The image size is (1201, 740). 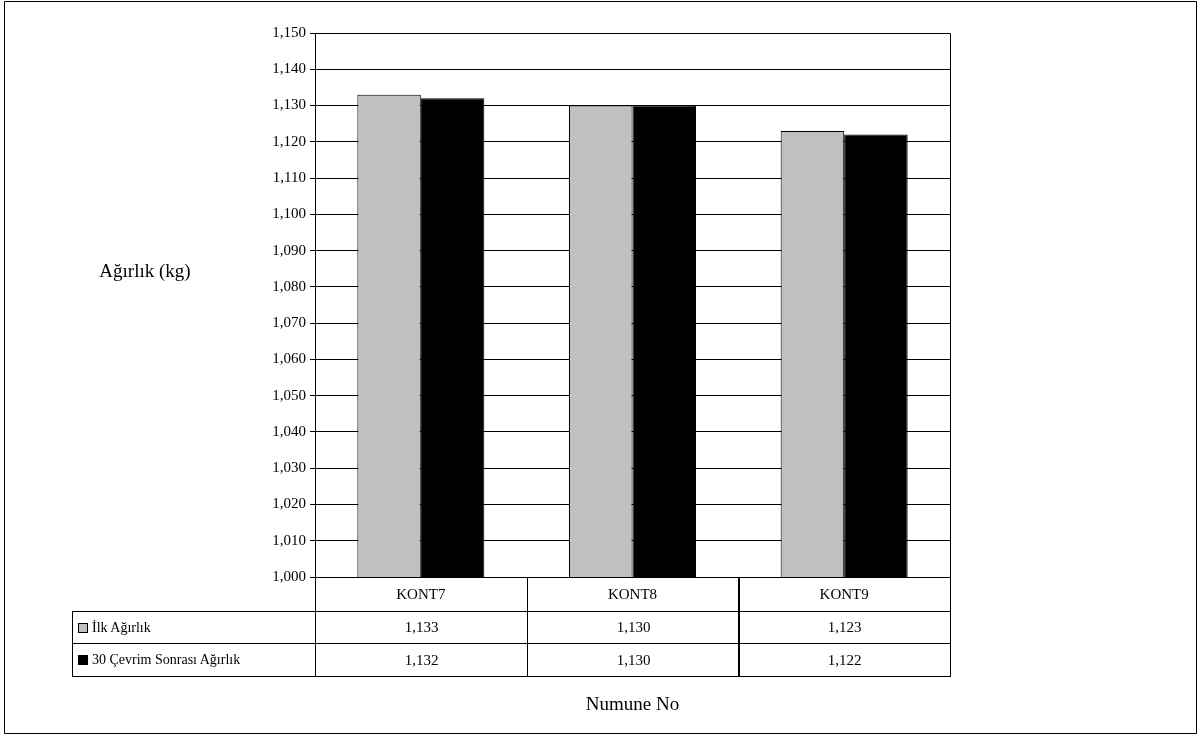 What do you see at coordinates (289, 140) in the screenshot?
I see `y-tick-label: 1,120` at bounding box center [289, 140].